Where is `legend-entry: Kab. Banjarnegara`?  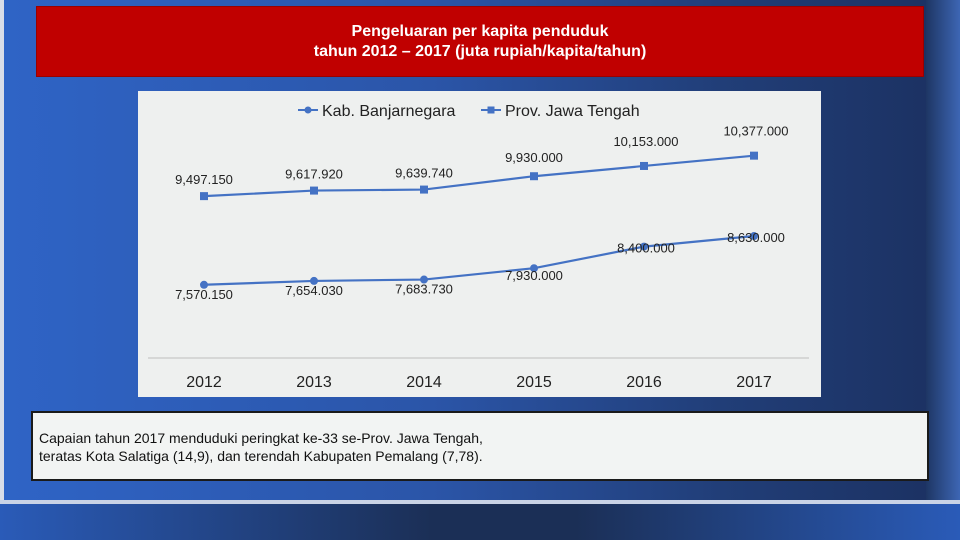 legend-entry: Kab. Banjarnegara is located at coordinates (377, 111).